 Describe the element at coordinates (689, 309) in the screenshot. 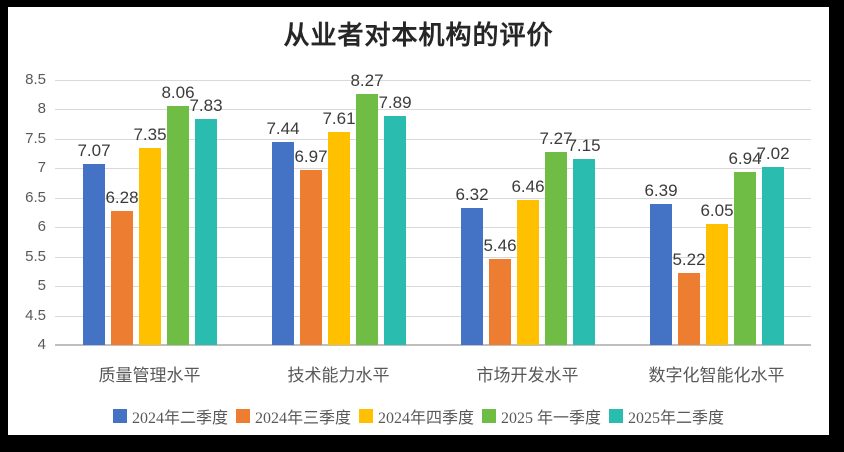

I see `bar-2024年三季度-数字化智能化水平` at that location.